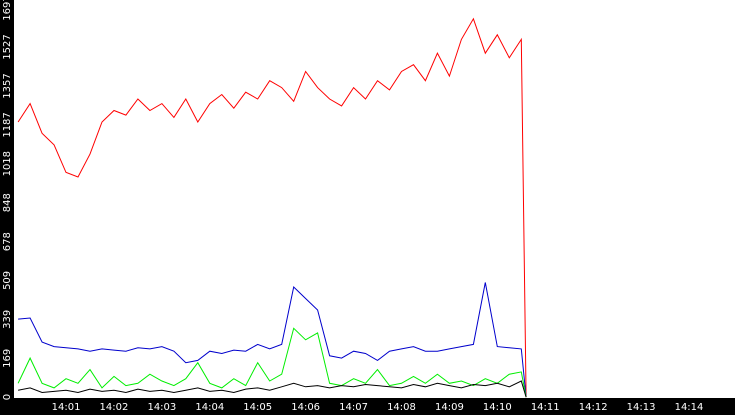 The width and height of the screenshot is (735, 415). Describe the element at coordinates (401, 407) in the screenshot. I see `x-tick-label: 14:08` at that location.